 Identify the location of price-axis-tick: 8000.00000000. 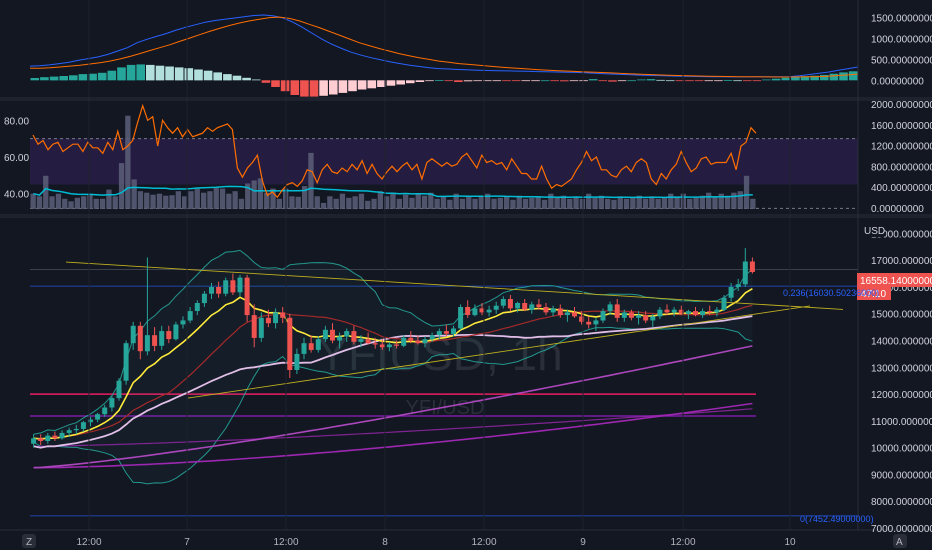
(901, 502).